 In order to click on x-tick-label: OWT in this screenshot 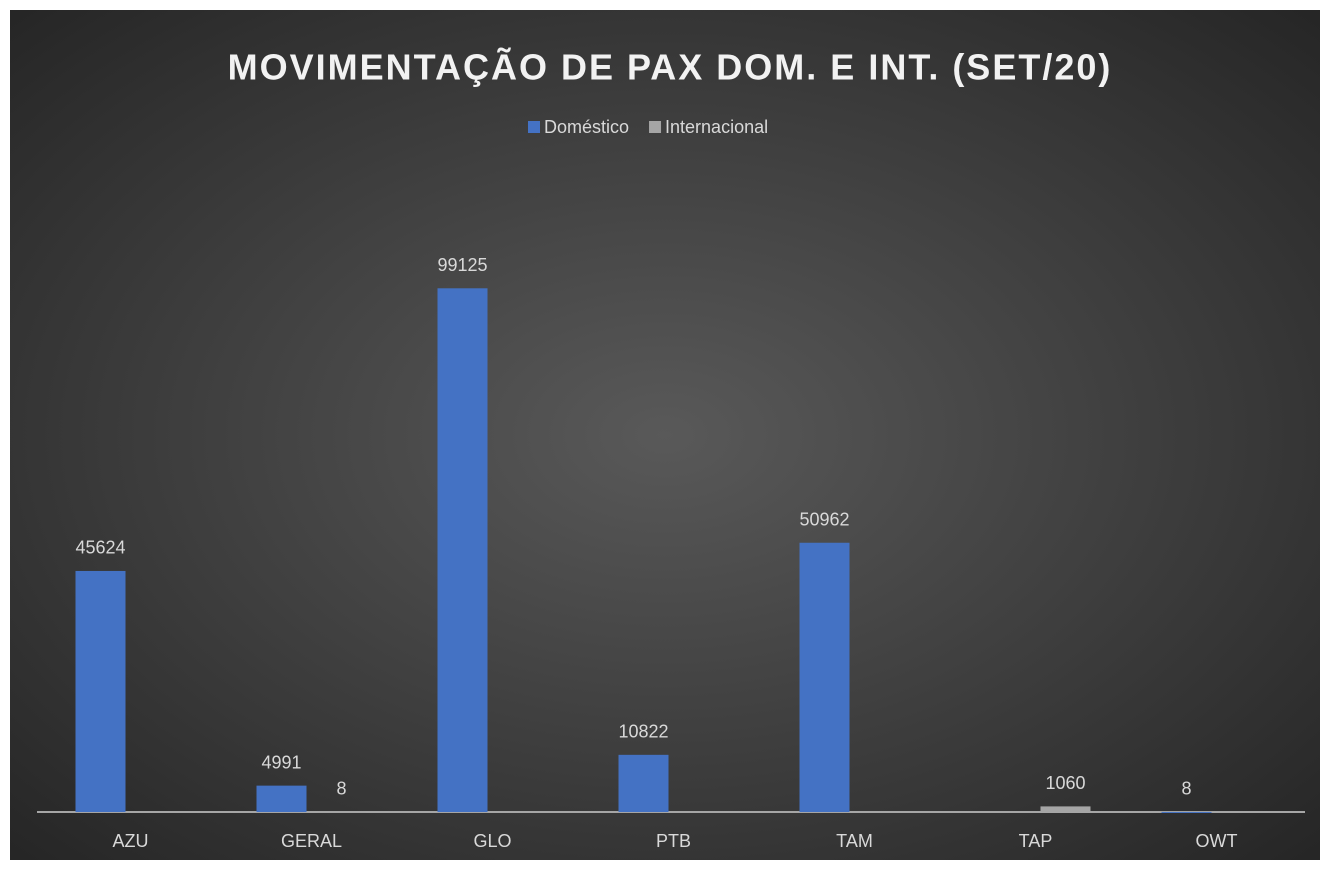, I will do `click(1217, 841)`.